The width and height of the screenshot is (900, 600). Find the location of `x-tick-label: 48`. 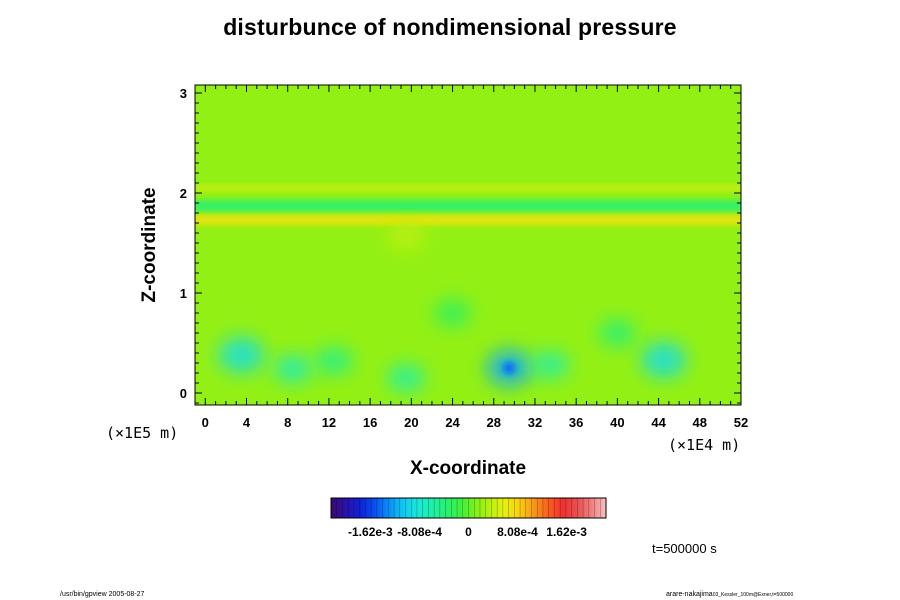

x-tick-label: 48 is located at coordinates (700, 422).